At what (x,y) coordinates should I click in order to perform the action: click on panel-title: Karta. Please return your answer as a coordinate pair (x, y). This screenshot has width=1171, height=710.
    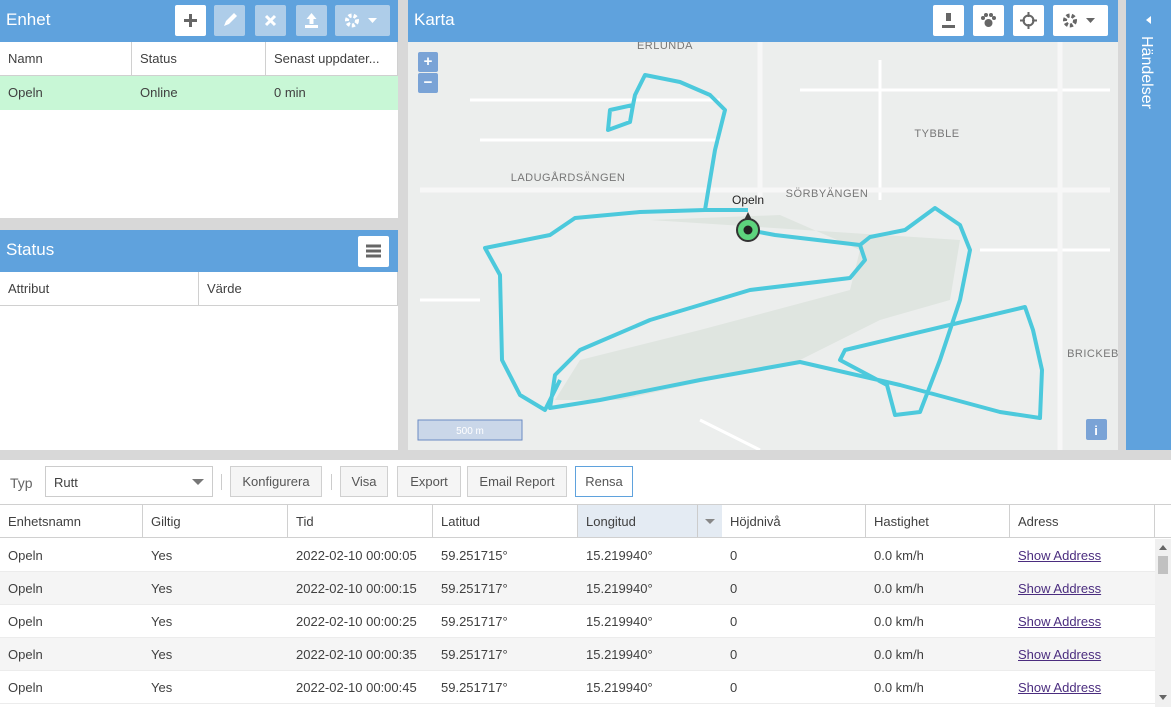
    Looking at the image, I should click on (434, 19).